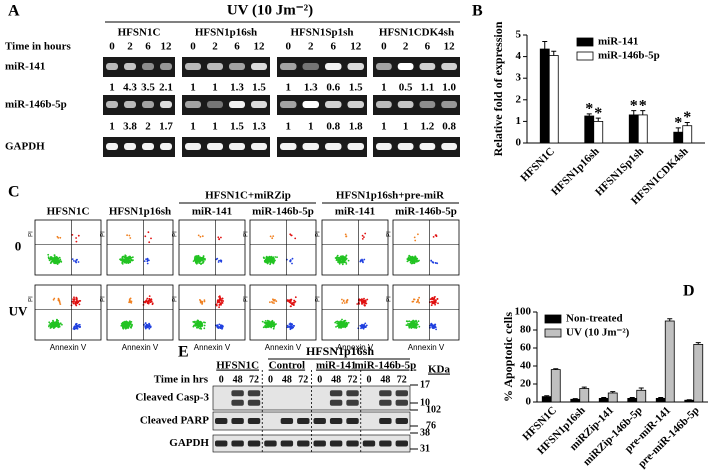  What do you see at coordinates (618, 42) in the screenshot?
I see `legend-label: miR-141` at bounding box center [618, 42].